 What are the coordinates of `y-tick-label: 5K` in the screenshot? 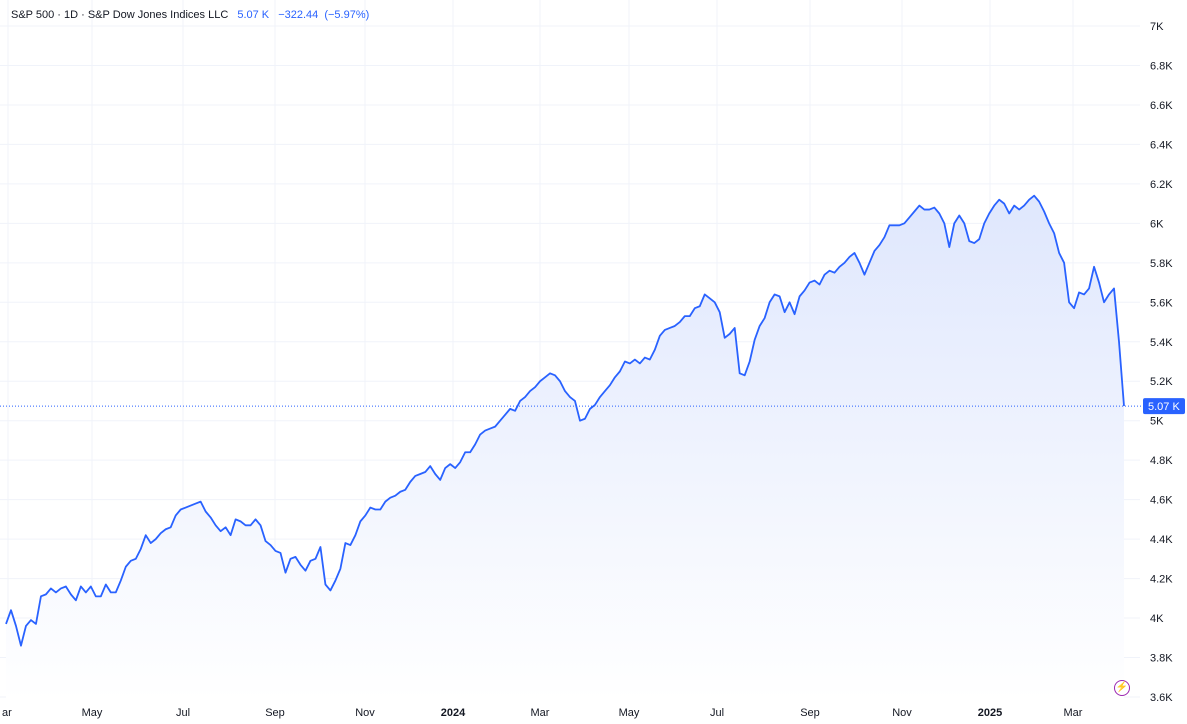 It's located at (1157, 422).